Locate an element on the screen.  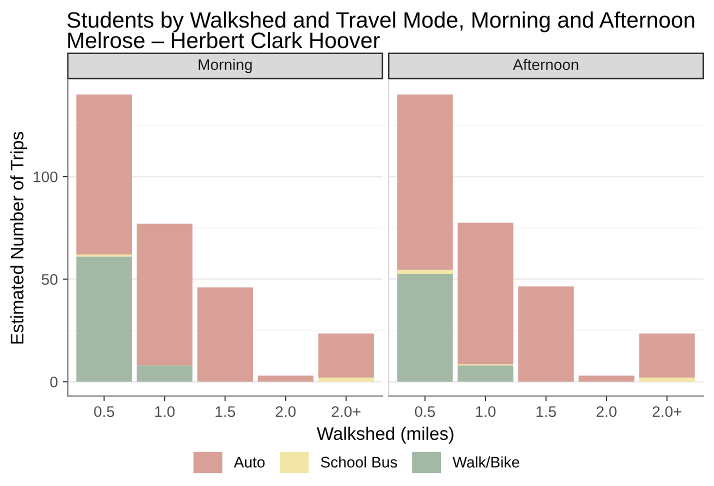
y-tick-label: 100 is located at coordinates (46, 176).